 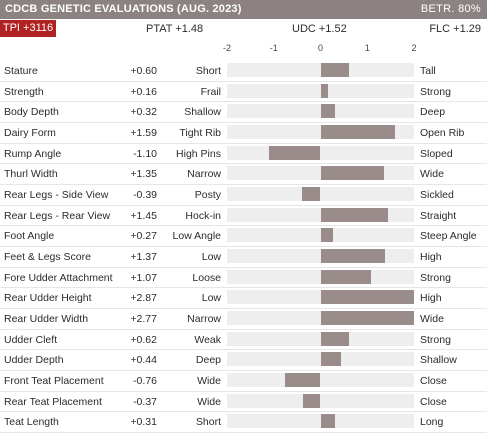 I want to click on trait-value: +1.45, so click(x=143, y=215).